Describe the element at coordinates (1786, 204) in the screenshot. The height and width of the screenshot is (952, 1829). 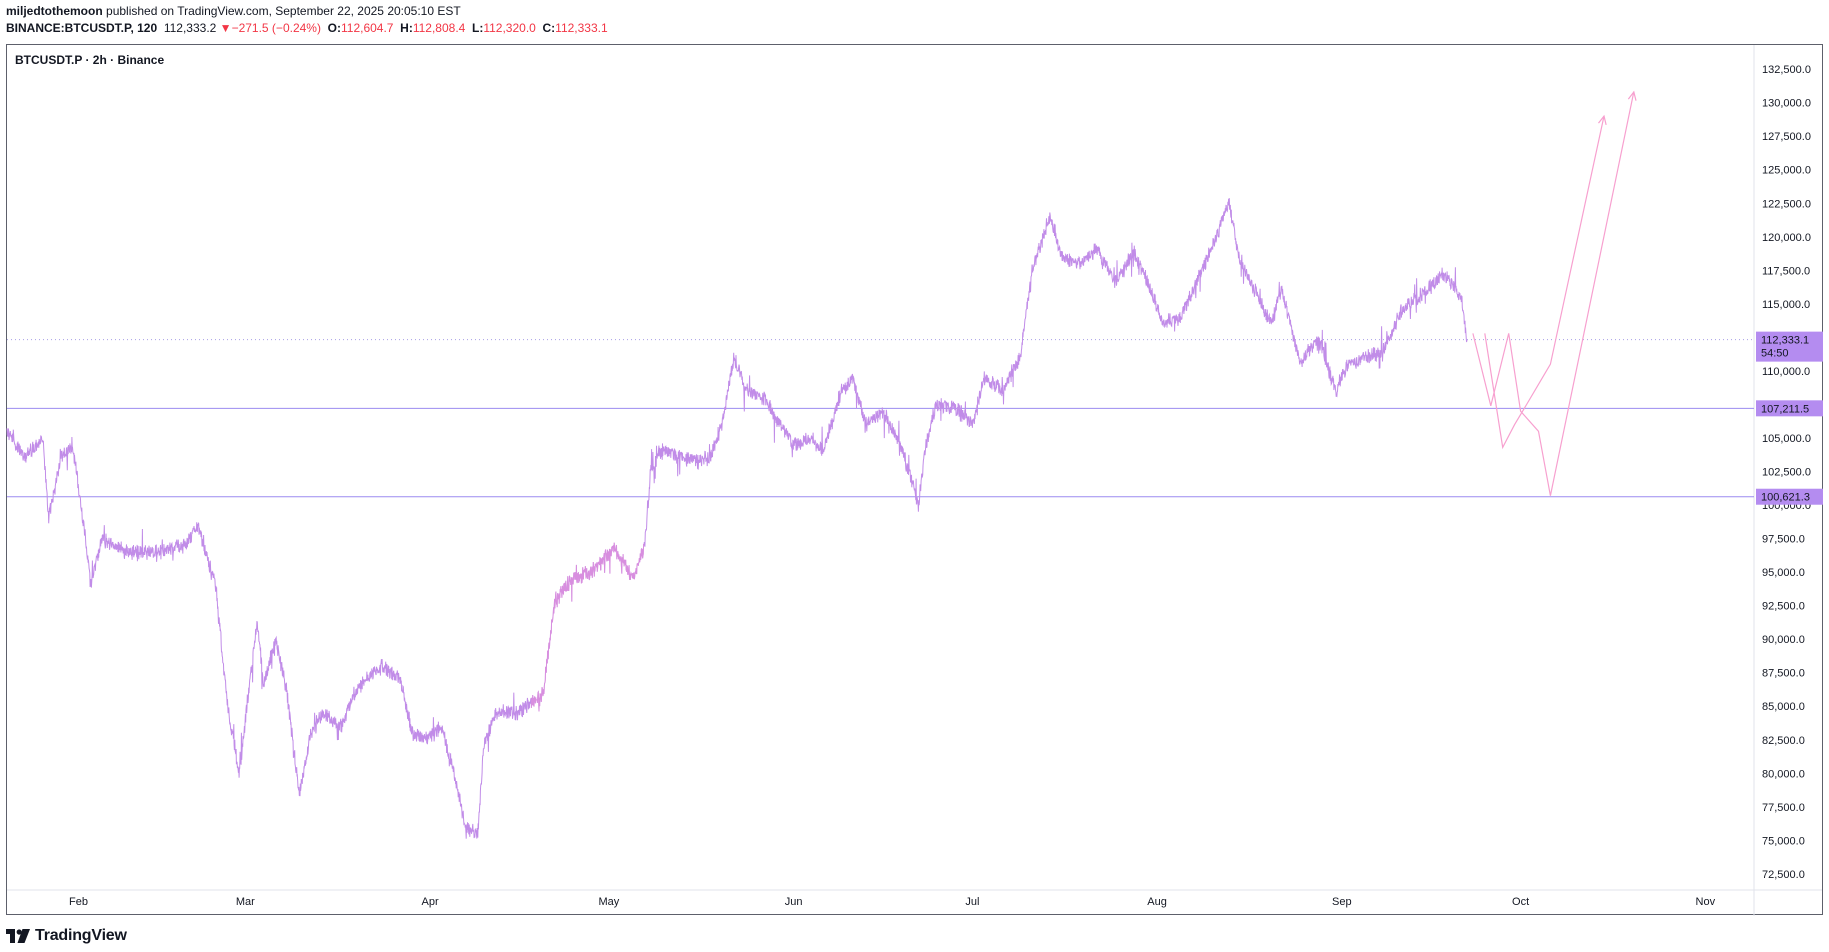
I see `y-tick-label: 122,500.0` at that location.